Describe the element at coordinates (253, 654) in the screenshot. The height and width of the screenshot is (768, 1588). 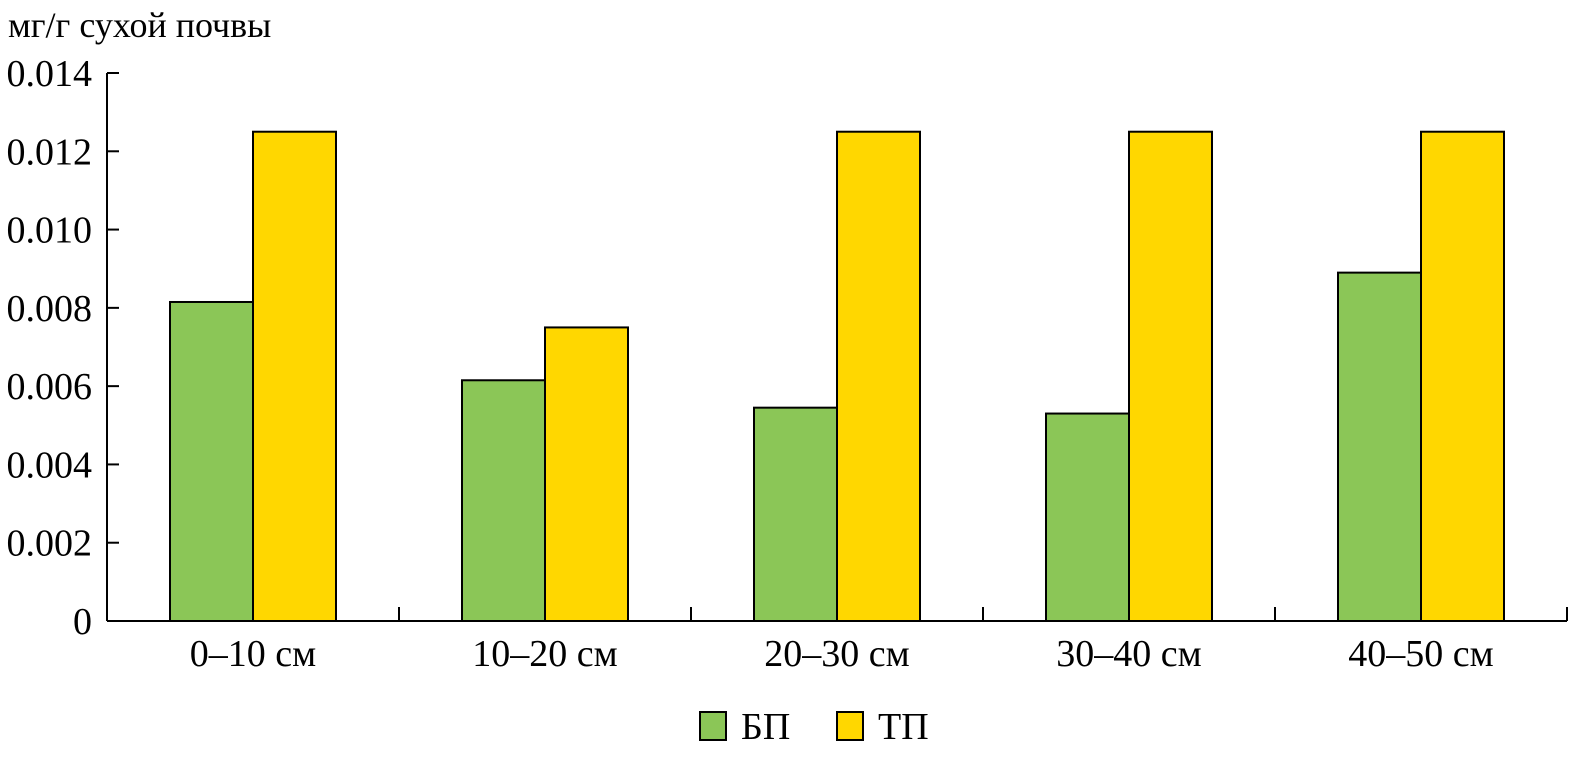
I see `x-category-label: 0–10 см` at that location.